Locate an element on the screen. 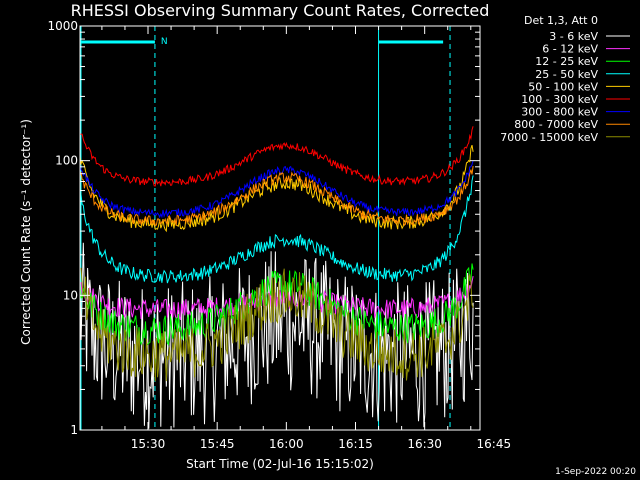  legend-entry-label: 300 - 800 keV is located at coordinates (559, 112).